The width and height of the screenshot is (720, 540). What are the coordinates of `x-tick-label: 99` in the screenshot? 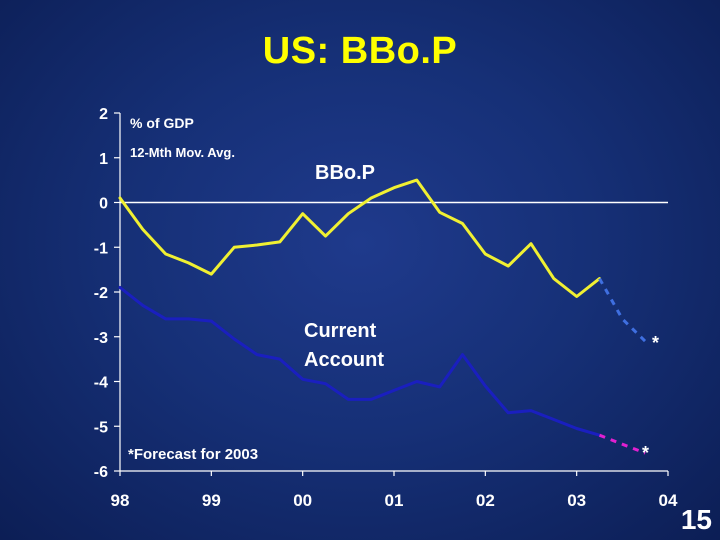 It's located at (211, 500).